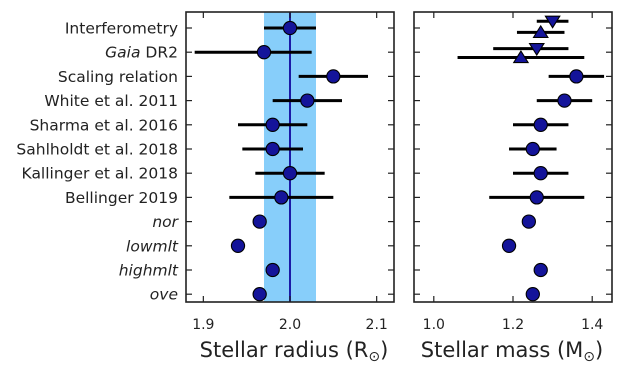  What do you see at coordinates (121, 29) in the screenshot?
I see `row-label: Interferometry` at bounding box center [121, 29].